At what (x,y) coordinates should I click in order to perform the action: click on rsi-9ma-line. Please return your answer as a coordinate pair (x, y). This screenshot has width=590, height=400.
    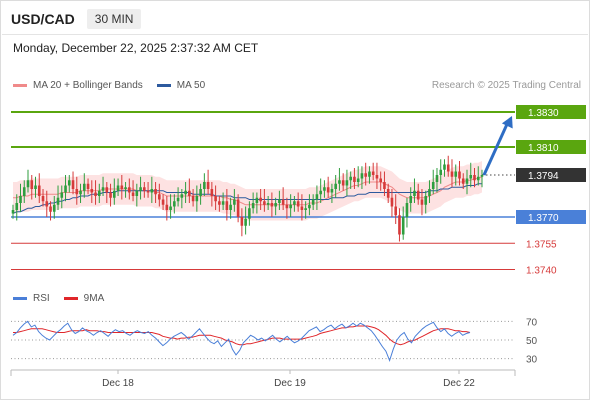
    Looking at the image, I should click on (242, 335).